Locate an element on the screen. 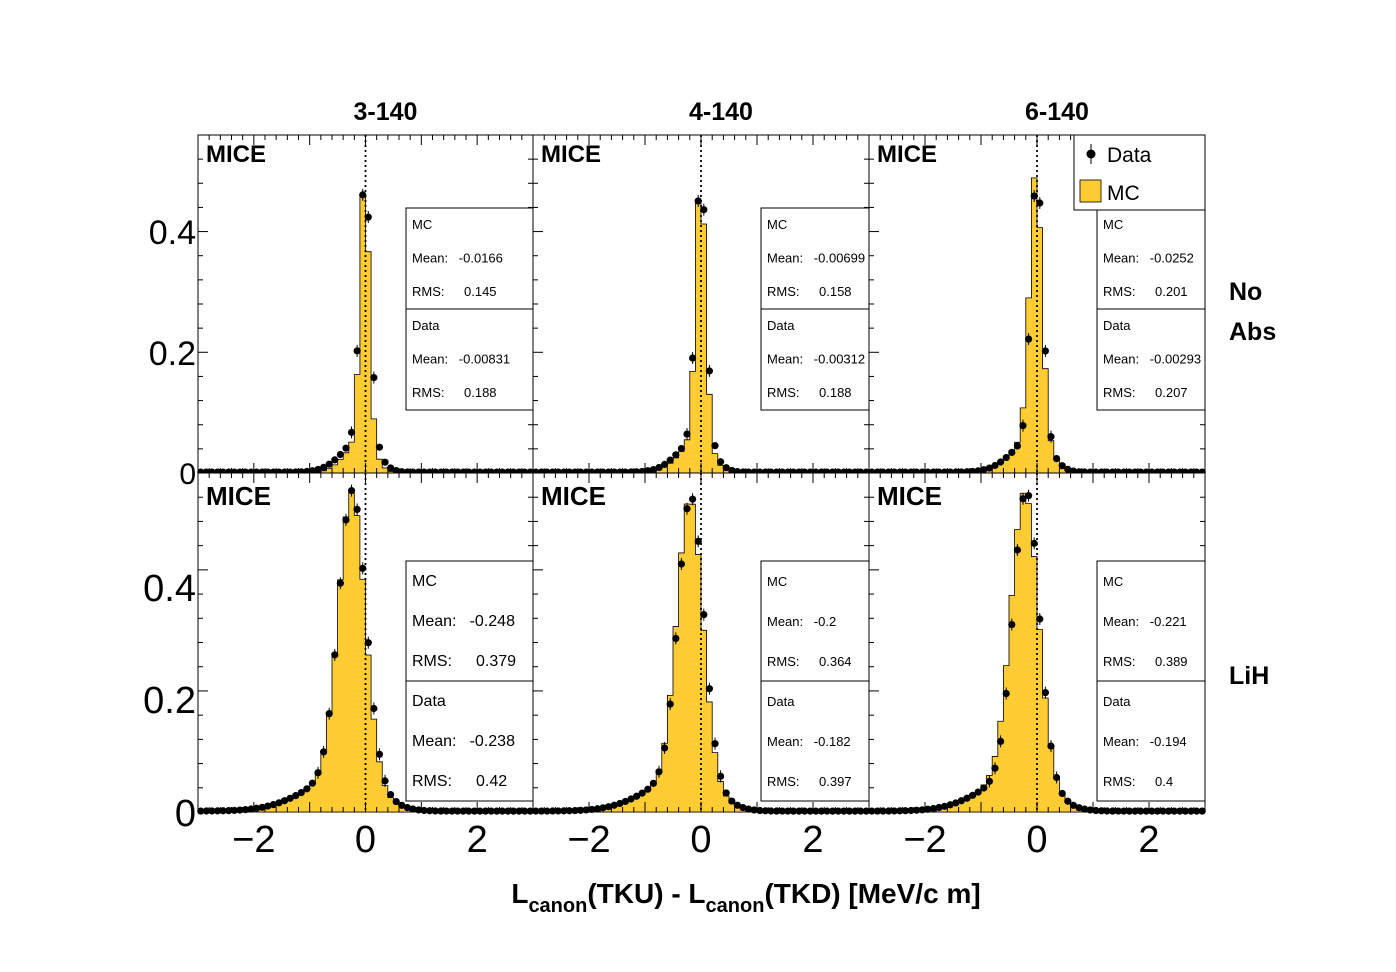  row-label-0: Abs is located at coordinates (1252, 332).